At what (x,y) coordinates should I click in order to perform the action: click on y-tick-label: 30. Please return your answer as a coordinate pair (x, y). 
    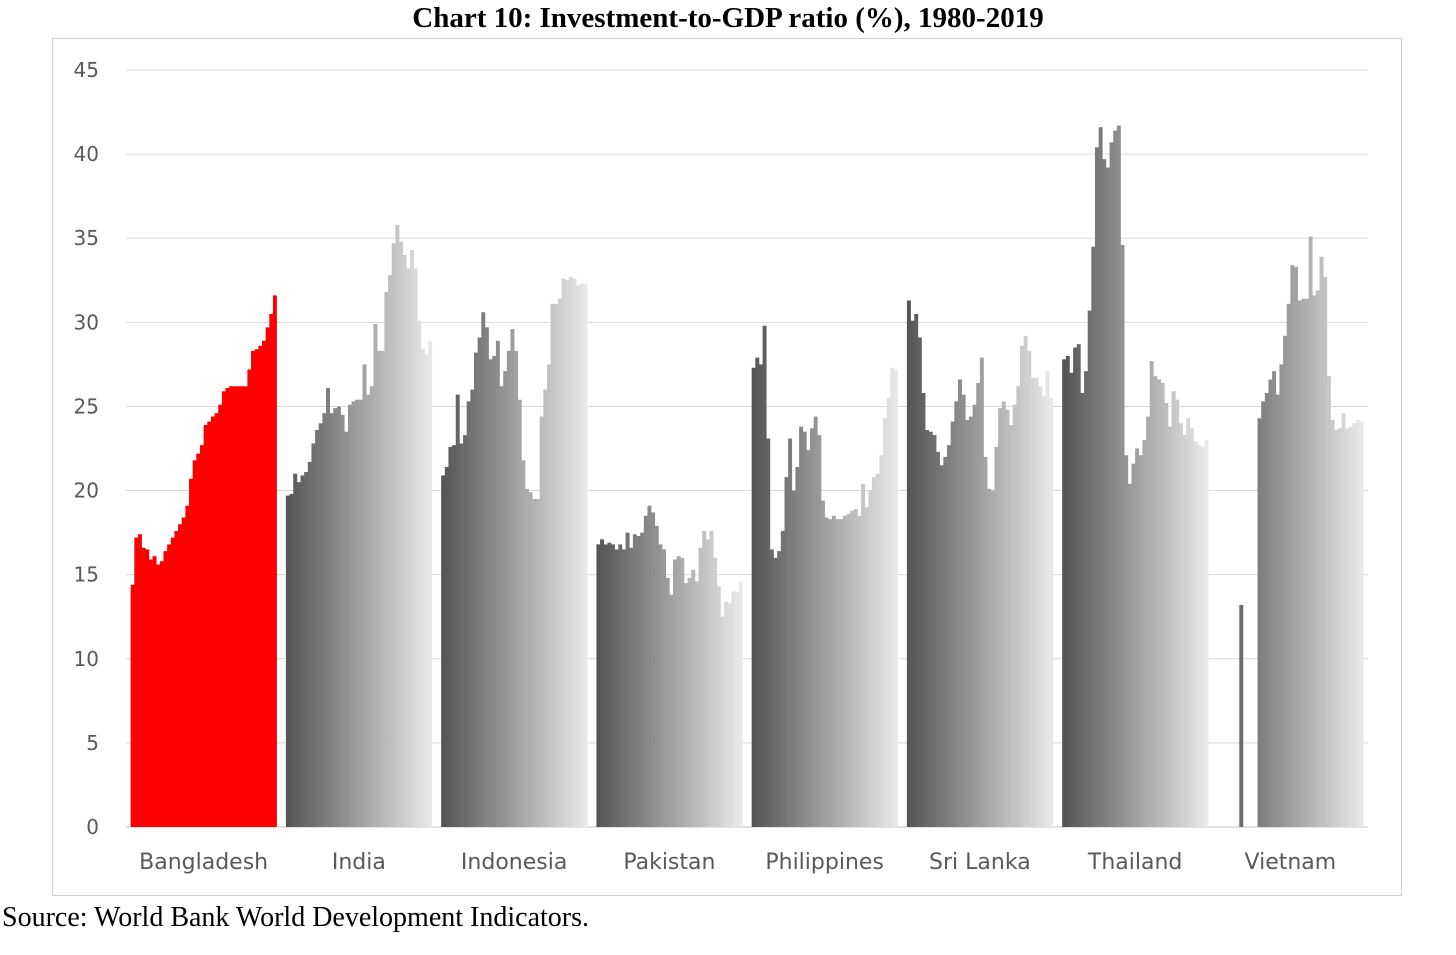
    Looking at the image, I should click on (86, 322).